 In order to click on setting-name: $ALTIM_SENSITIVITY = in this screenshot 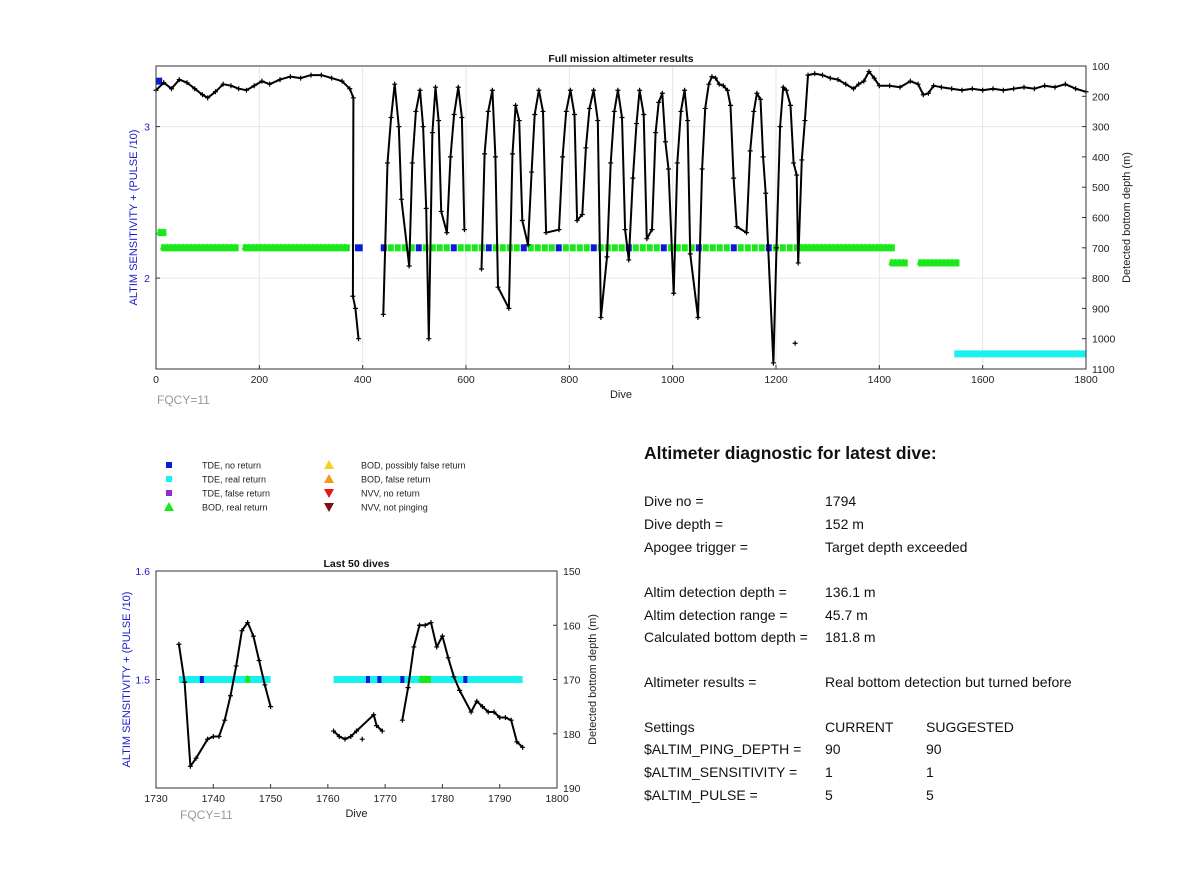, I will do `click(721, 772)`.